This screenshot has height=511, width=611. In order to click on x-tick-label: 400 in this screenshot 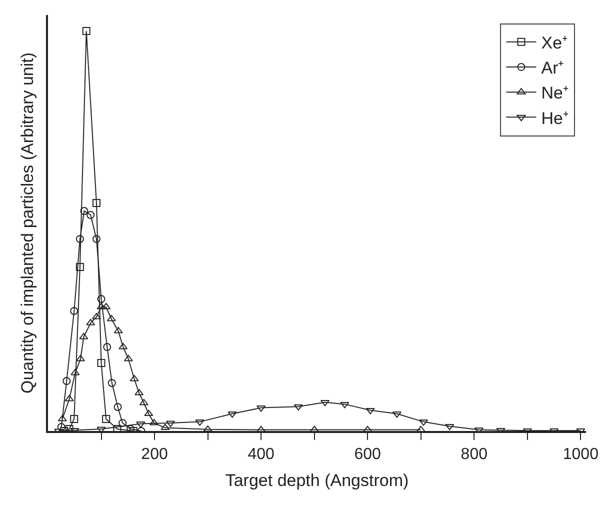, I will do `click(261, 455)`.